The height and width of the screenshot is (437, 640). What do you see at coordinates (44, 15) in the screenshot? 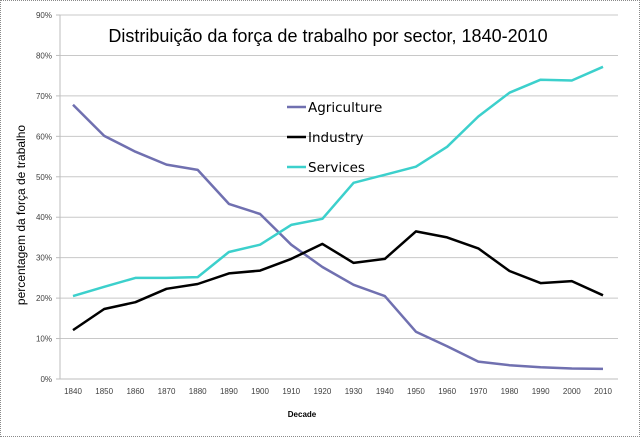
I see `y-tick-label: 90%` at bounding box center [44, 15].